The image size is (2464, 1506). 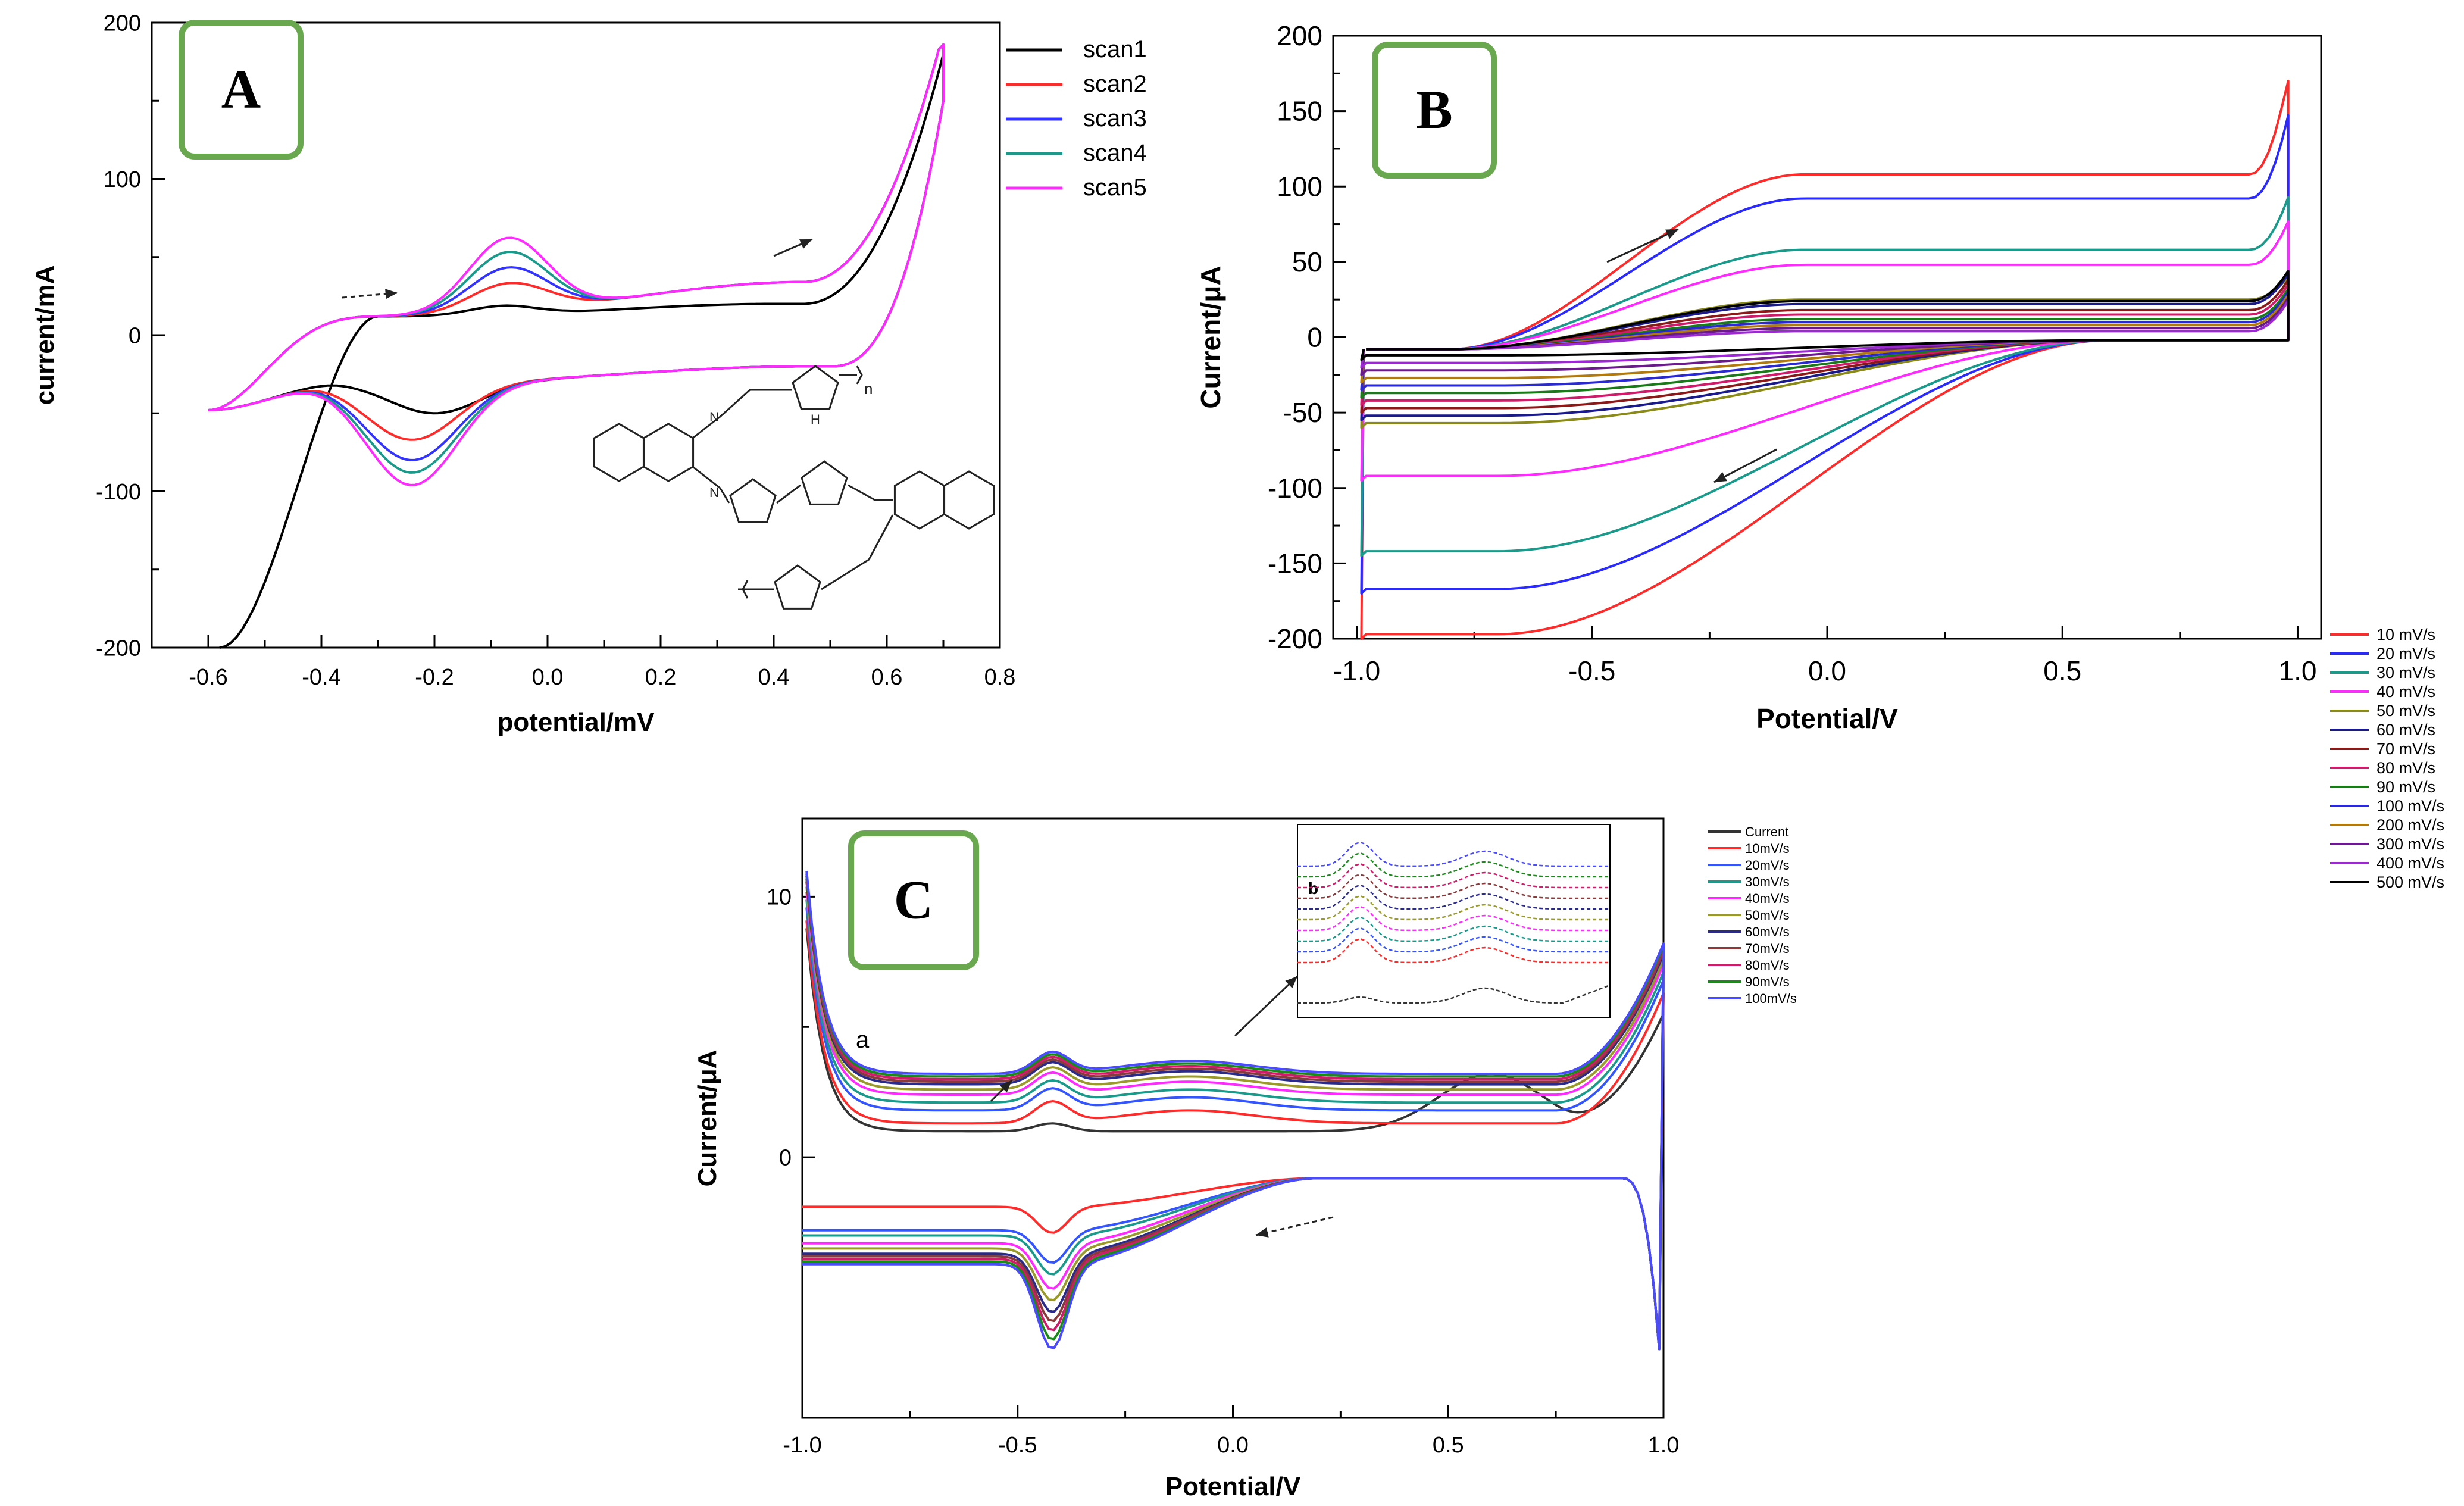 I want to click on series-line-50mV/s, so click(x=1825, y=352).